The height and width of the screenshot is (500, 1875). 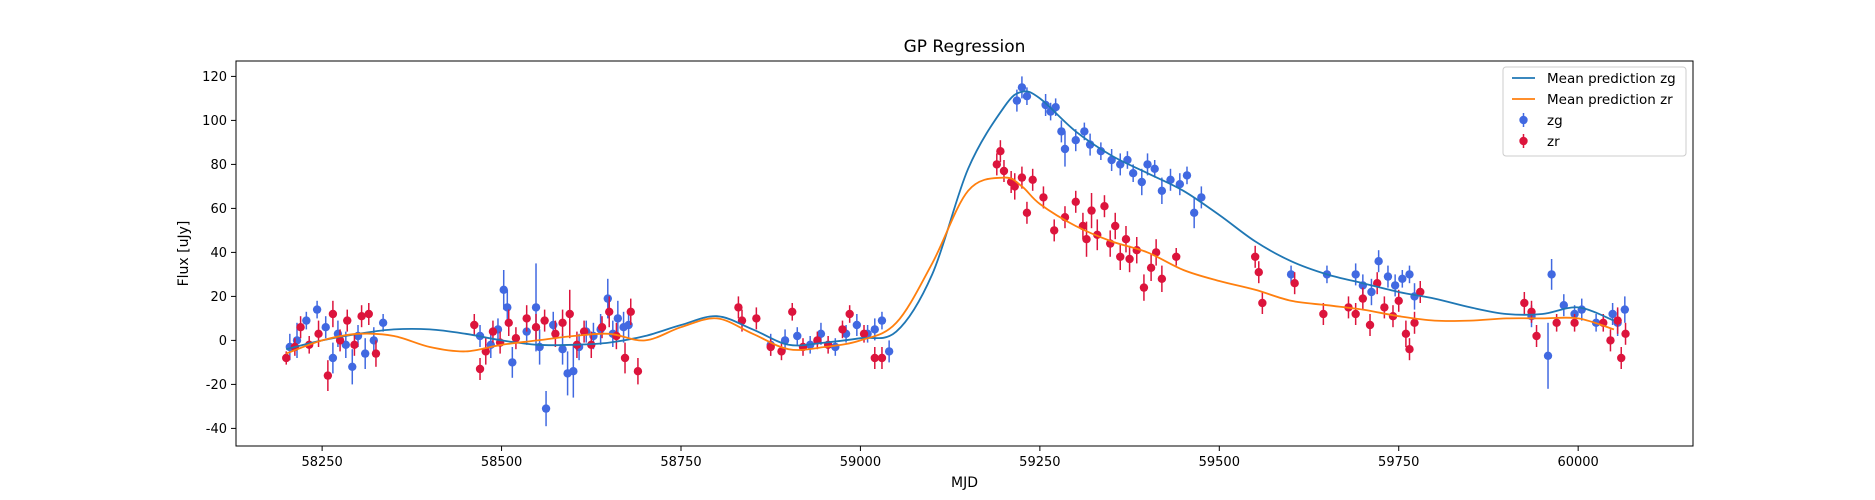 I want to click on y-tick-label: 0, so click(x=223, y=341).